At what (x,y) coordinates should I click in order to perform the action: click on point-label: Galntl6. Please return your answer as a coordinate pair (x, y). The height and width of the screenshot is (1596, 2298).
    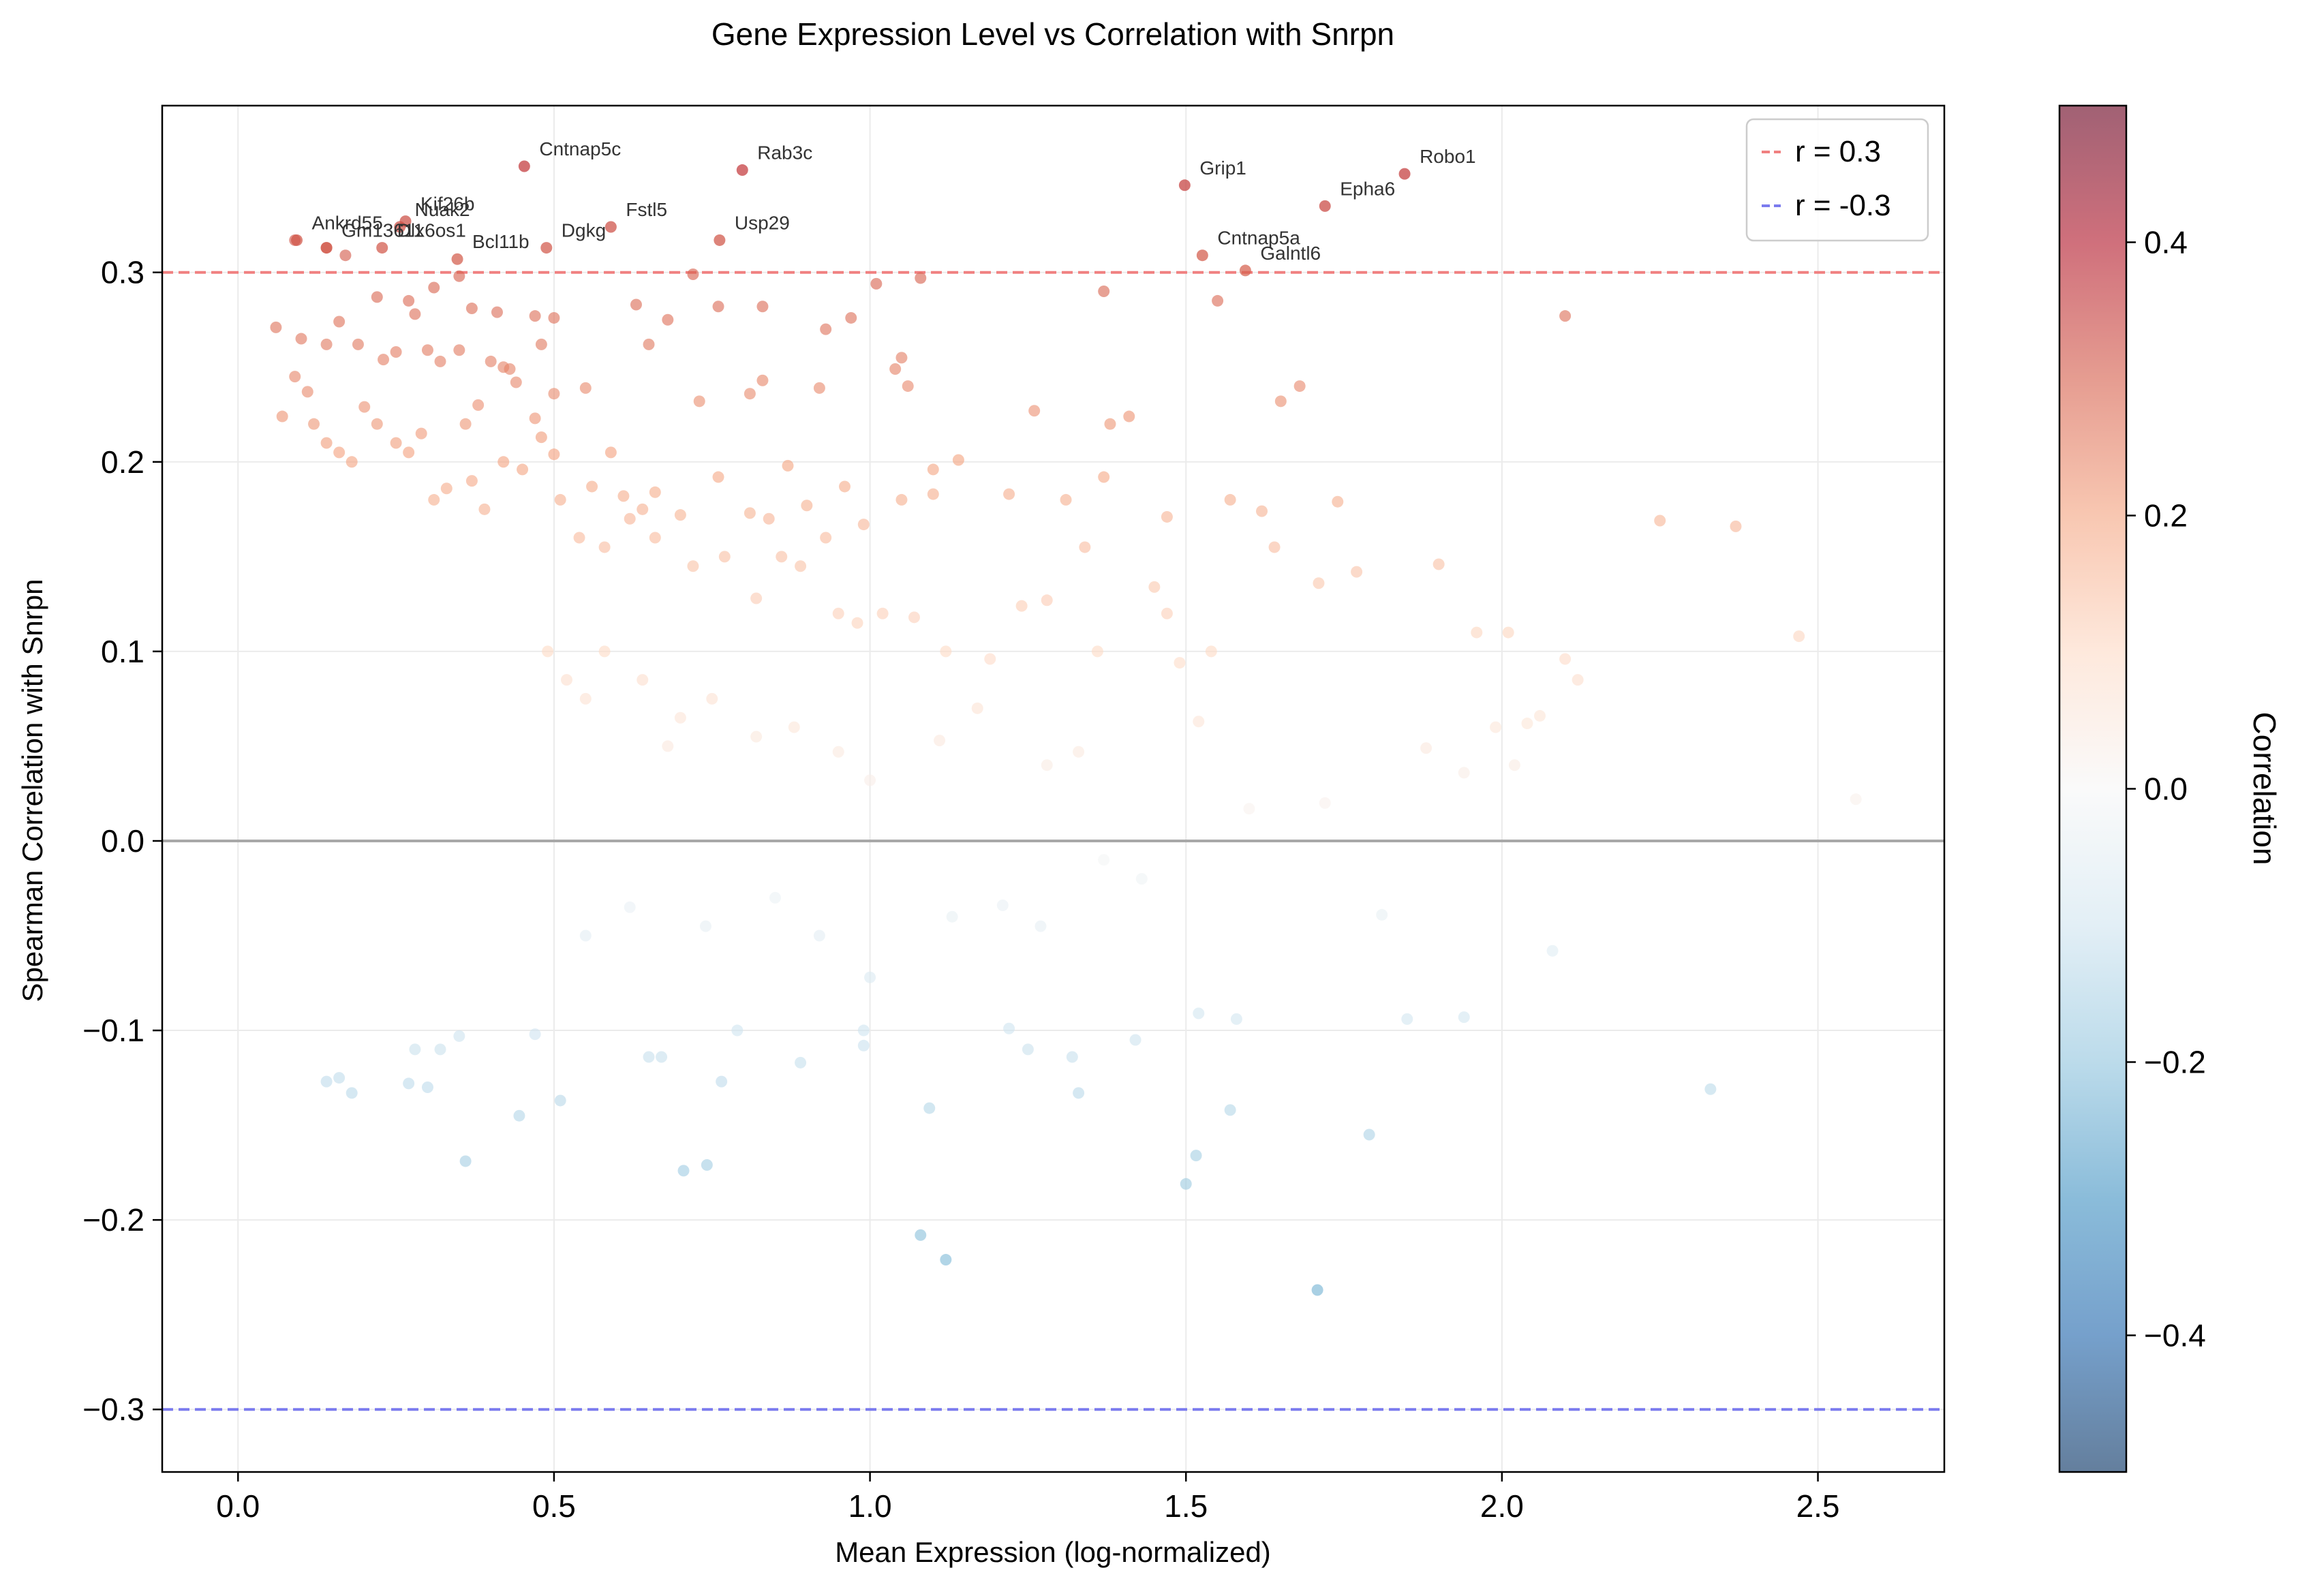
    Looking at the image, I should click on (1290, 254).